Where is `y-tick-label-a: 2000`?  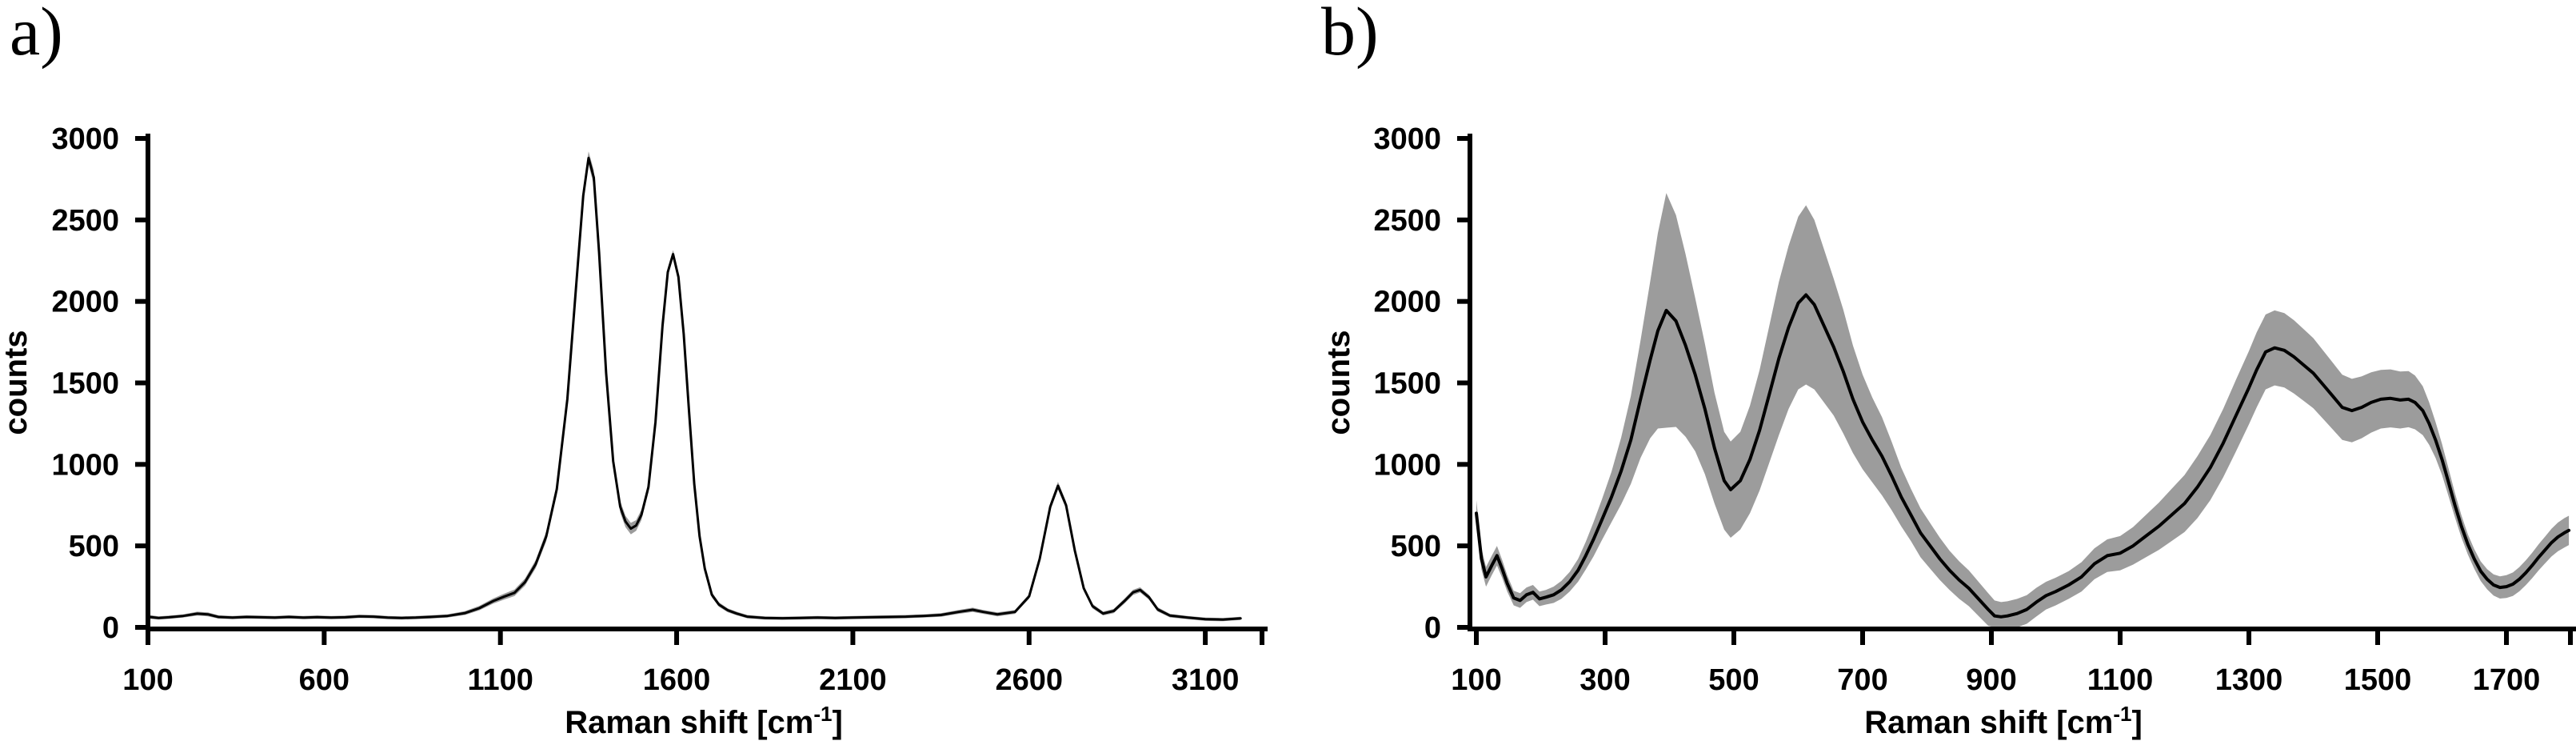 y-tick-label-a: 2000 is located at coordinates (85, 302).